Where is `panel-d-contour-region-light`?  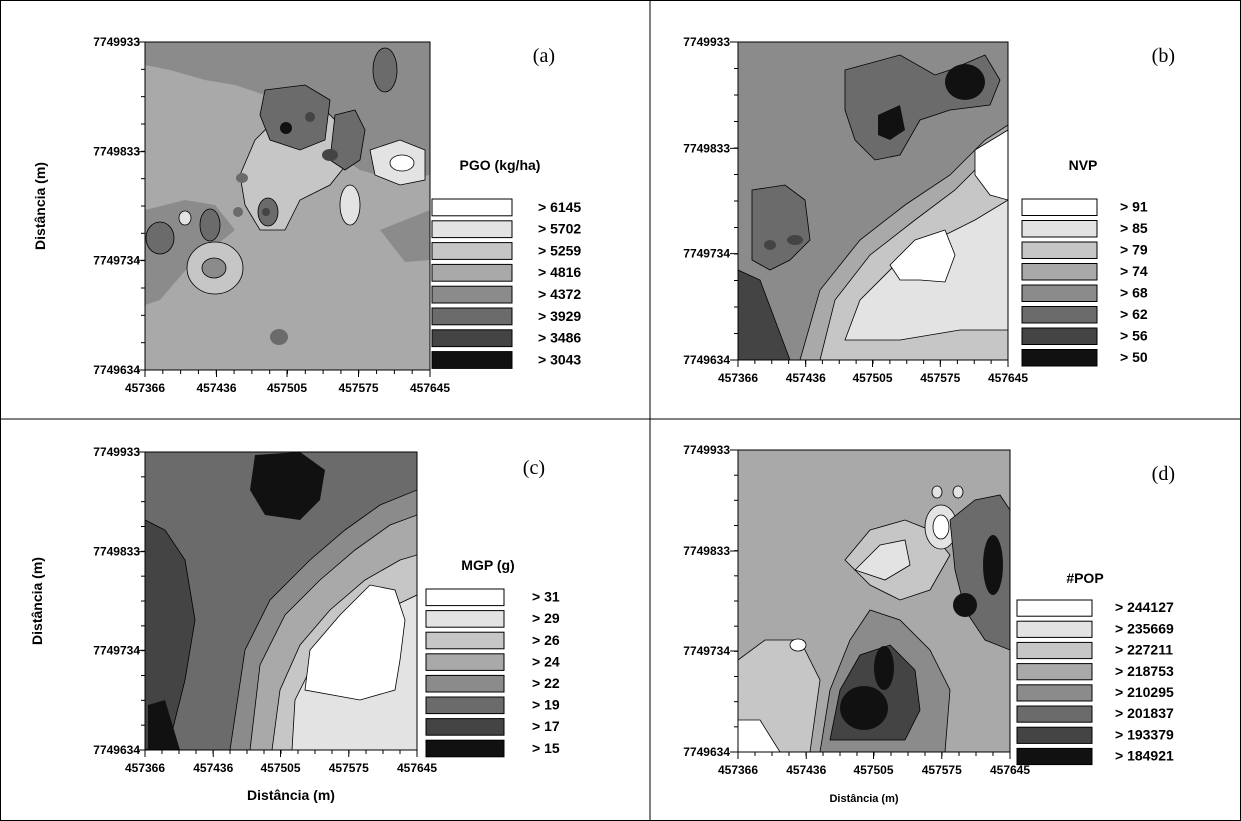
panel-d-contour-region-light is located at coordinates (882, 560).